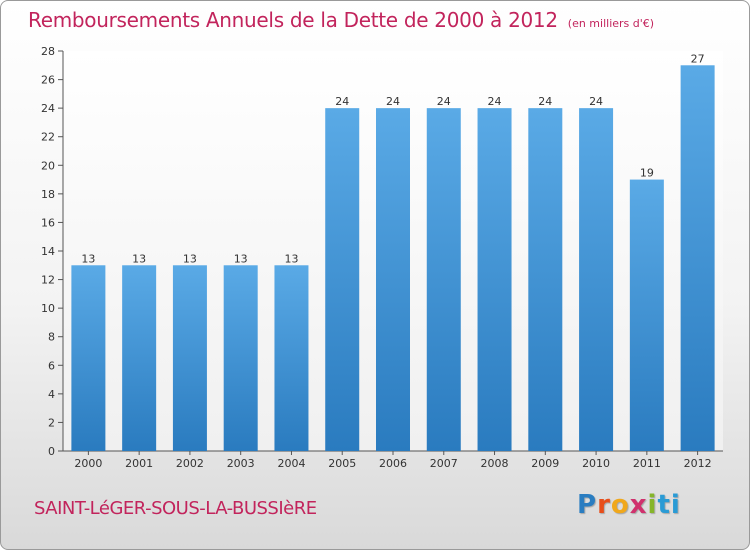 This screenshot has height=550, width=750. I want to click on data-label: 27, so click(698, 58).